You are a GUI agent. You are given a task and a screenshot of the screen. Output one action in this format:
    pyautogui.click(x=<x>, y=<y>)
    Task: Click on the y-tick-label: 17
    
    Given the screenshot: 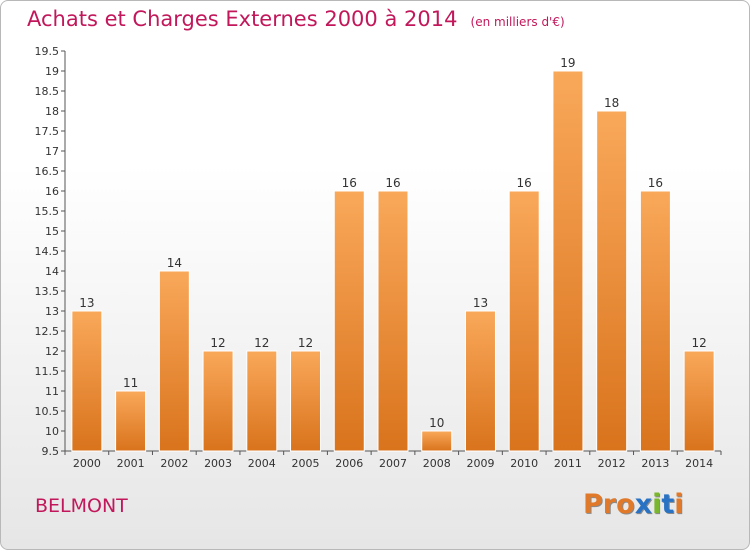 What is the action you would take?
    pyautogui.click(x=52, y=151)
    